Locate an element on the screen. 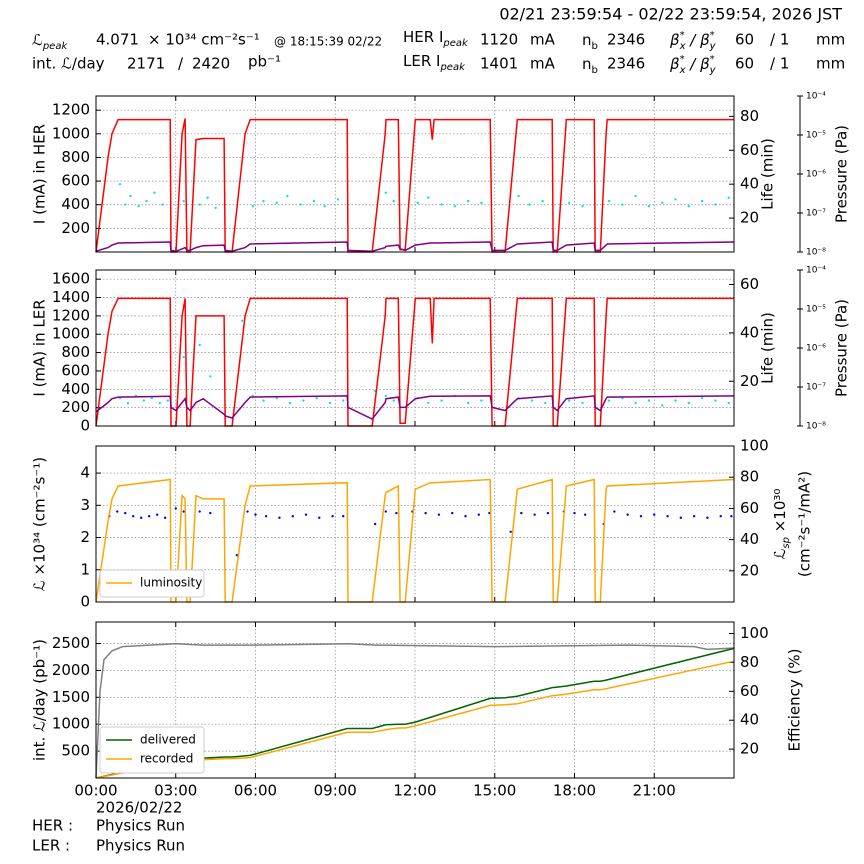 The image size is (864, 864). y-axis-label: I (mA) in LER is located at coordinates (40, 347).